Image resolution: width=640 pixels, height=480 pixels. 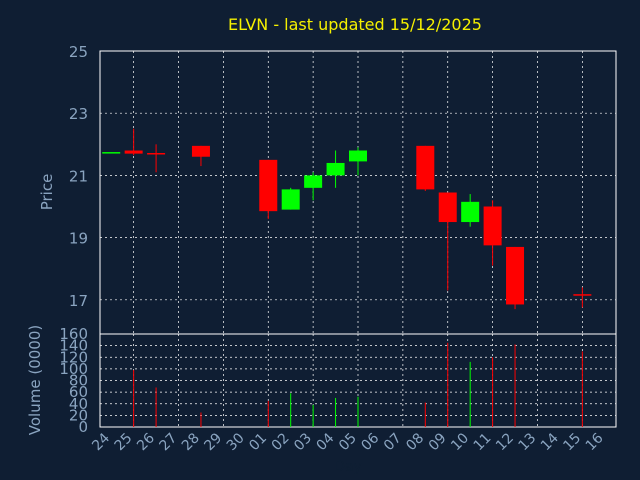 What do you see at coordinates (358, 384) in the screenshot?
I see `volume-bars` at bounding box center [358, 384].